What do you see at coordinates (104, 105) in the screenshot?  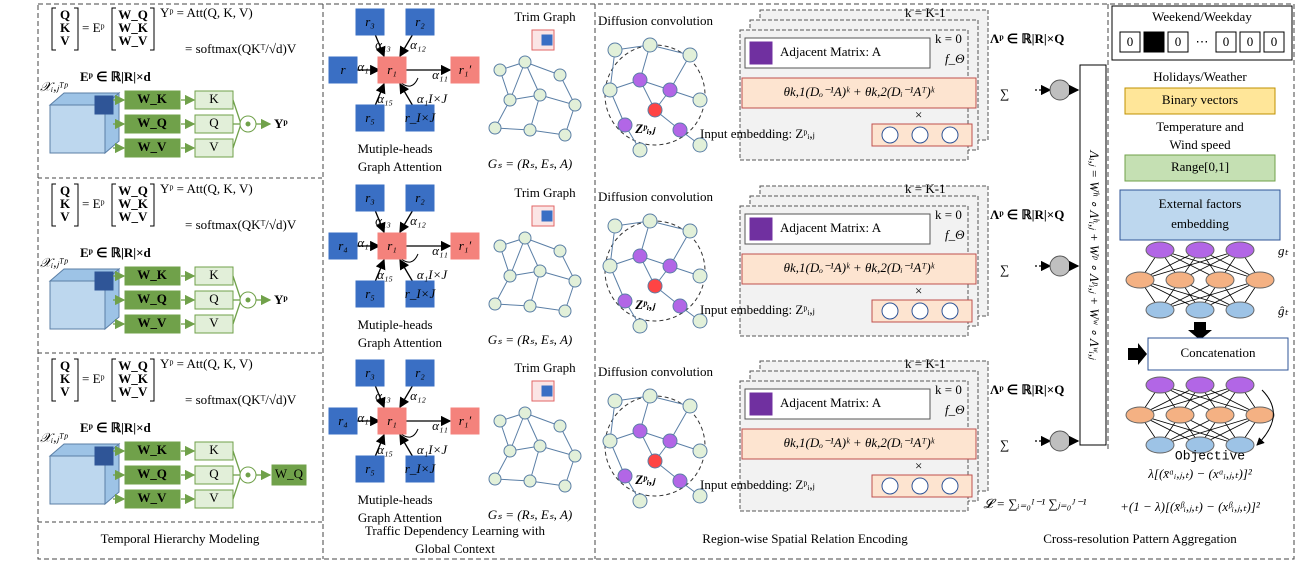 I see `cube-corner` at bounding box center [104, 105].